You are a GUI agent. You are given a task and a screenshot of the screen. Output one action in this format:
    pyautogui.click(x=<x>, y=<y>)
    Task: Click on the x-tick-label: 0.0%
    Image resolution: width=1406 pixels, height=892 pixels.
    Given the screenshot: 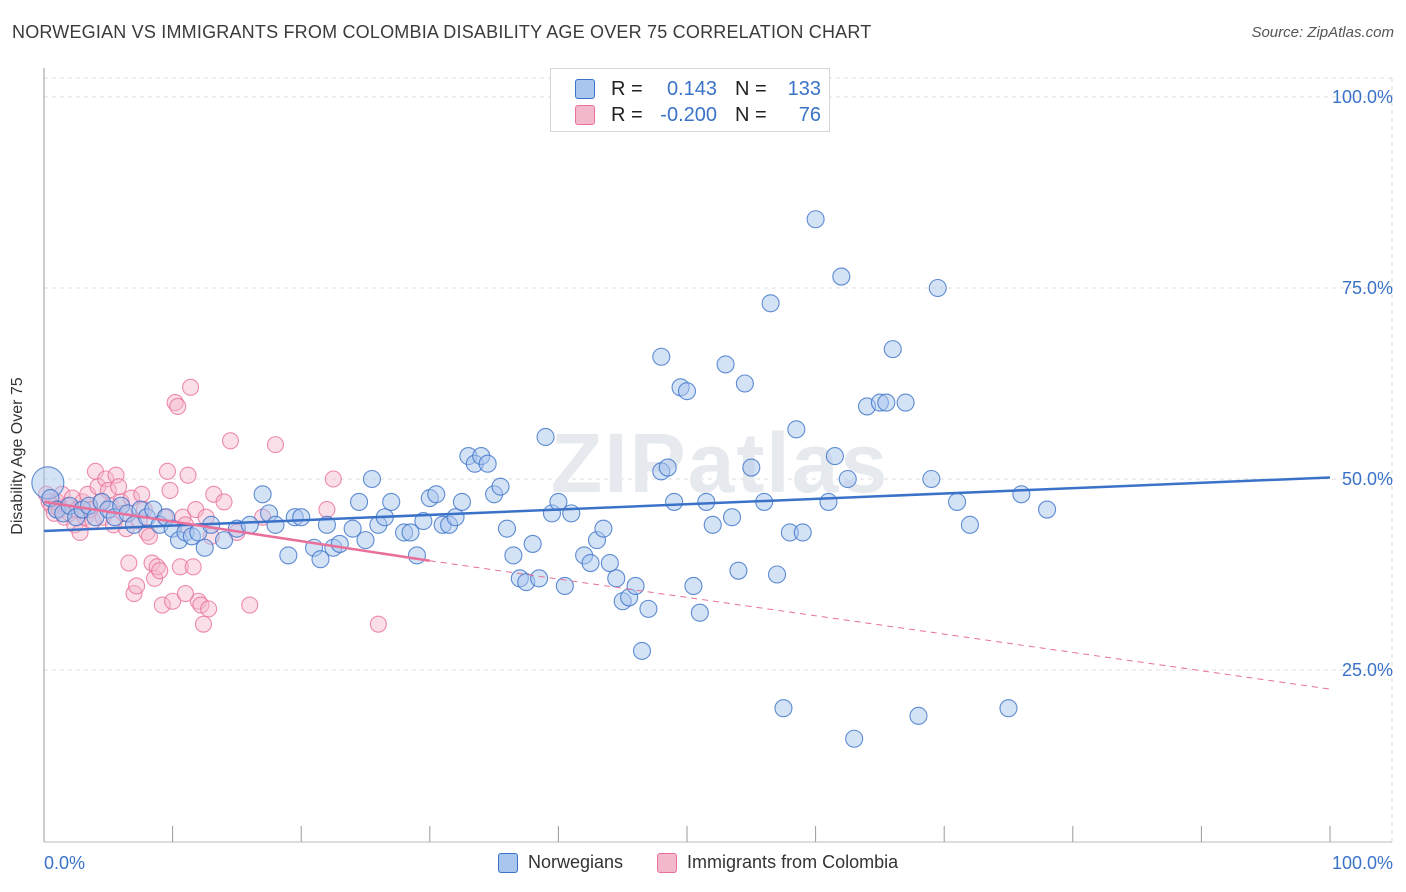 What is the action you would take?
    pyautogui.click(x=64, y=863)
    